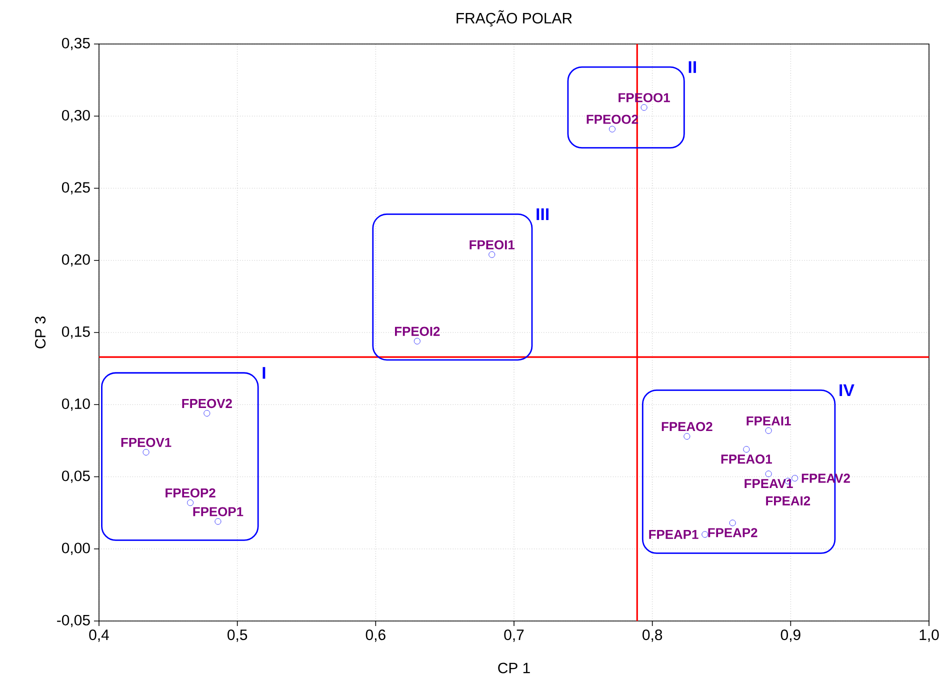 The height and width of the screenshot is (696, 944). What do you see at coordinates (76, 260) in the screenshot?
I see `y-tick-label: 0,20` at bounding box center [76, 260].